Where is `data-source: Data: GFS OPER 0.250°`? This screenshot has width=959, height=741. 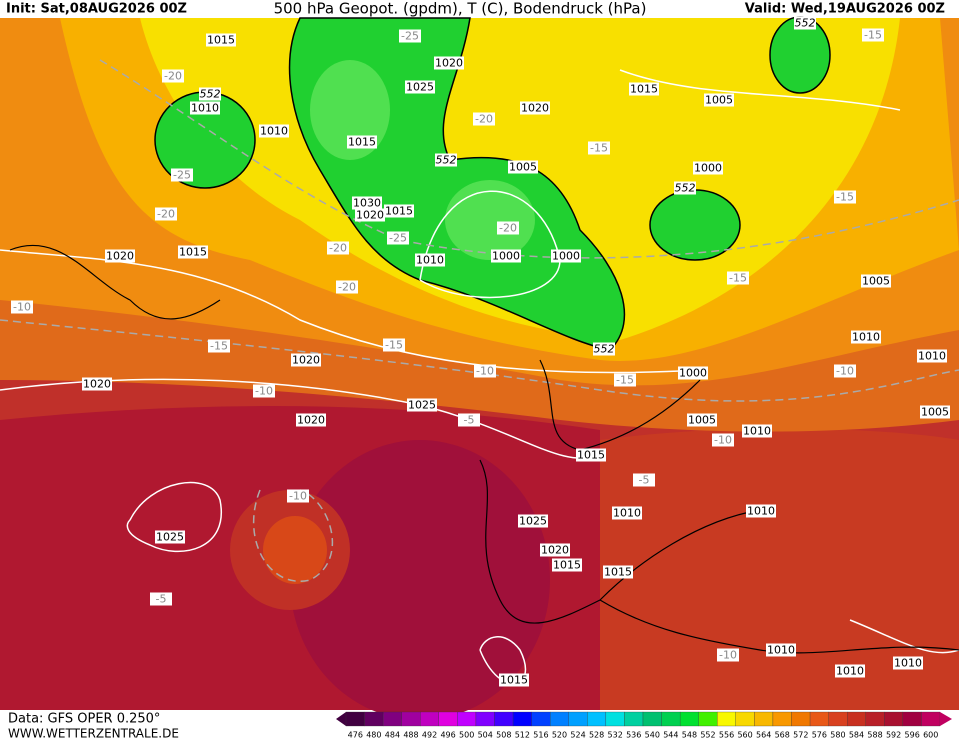 data-source: Data: GFS OPER 0.250° is located at coordinates (84, 719).